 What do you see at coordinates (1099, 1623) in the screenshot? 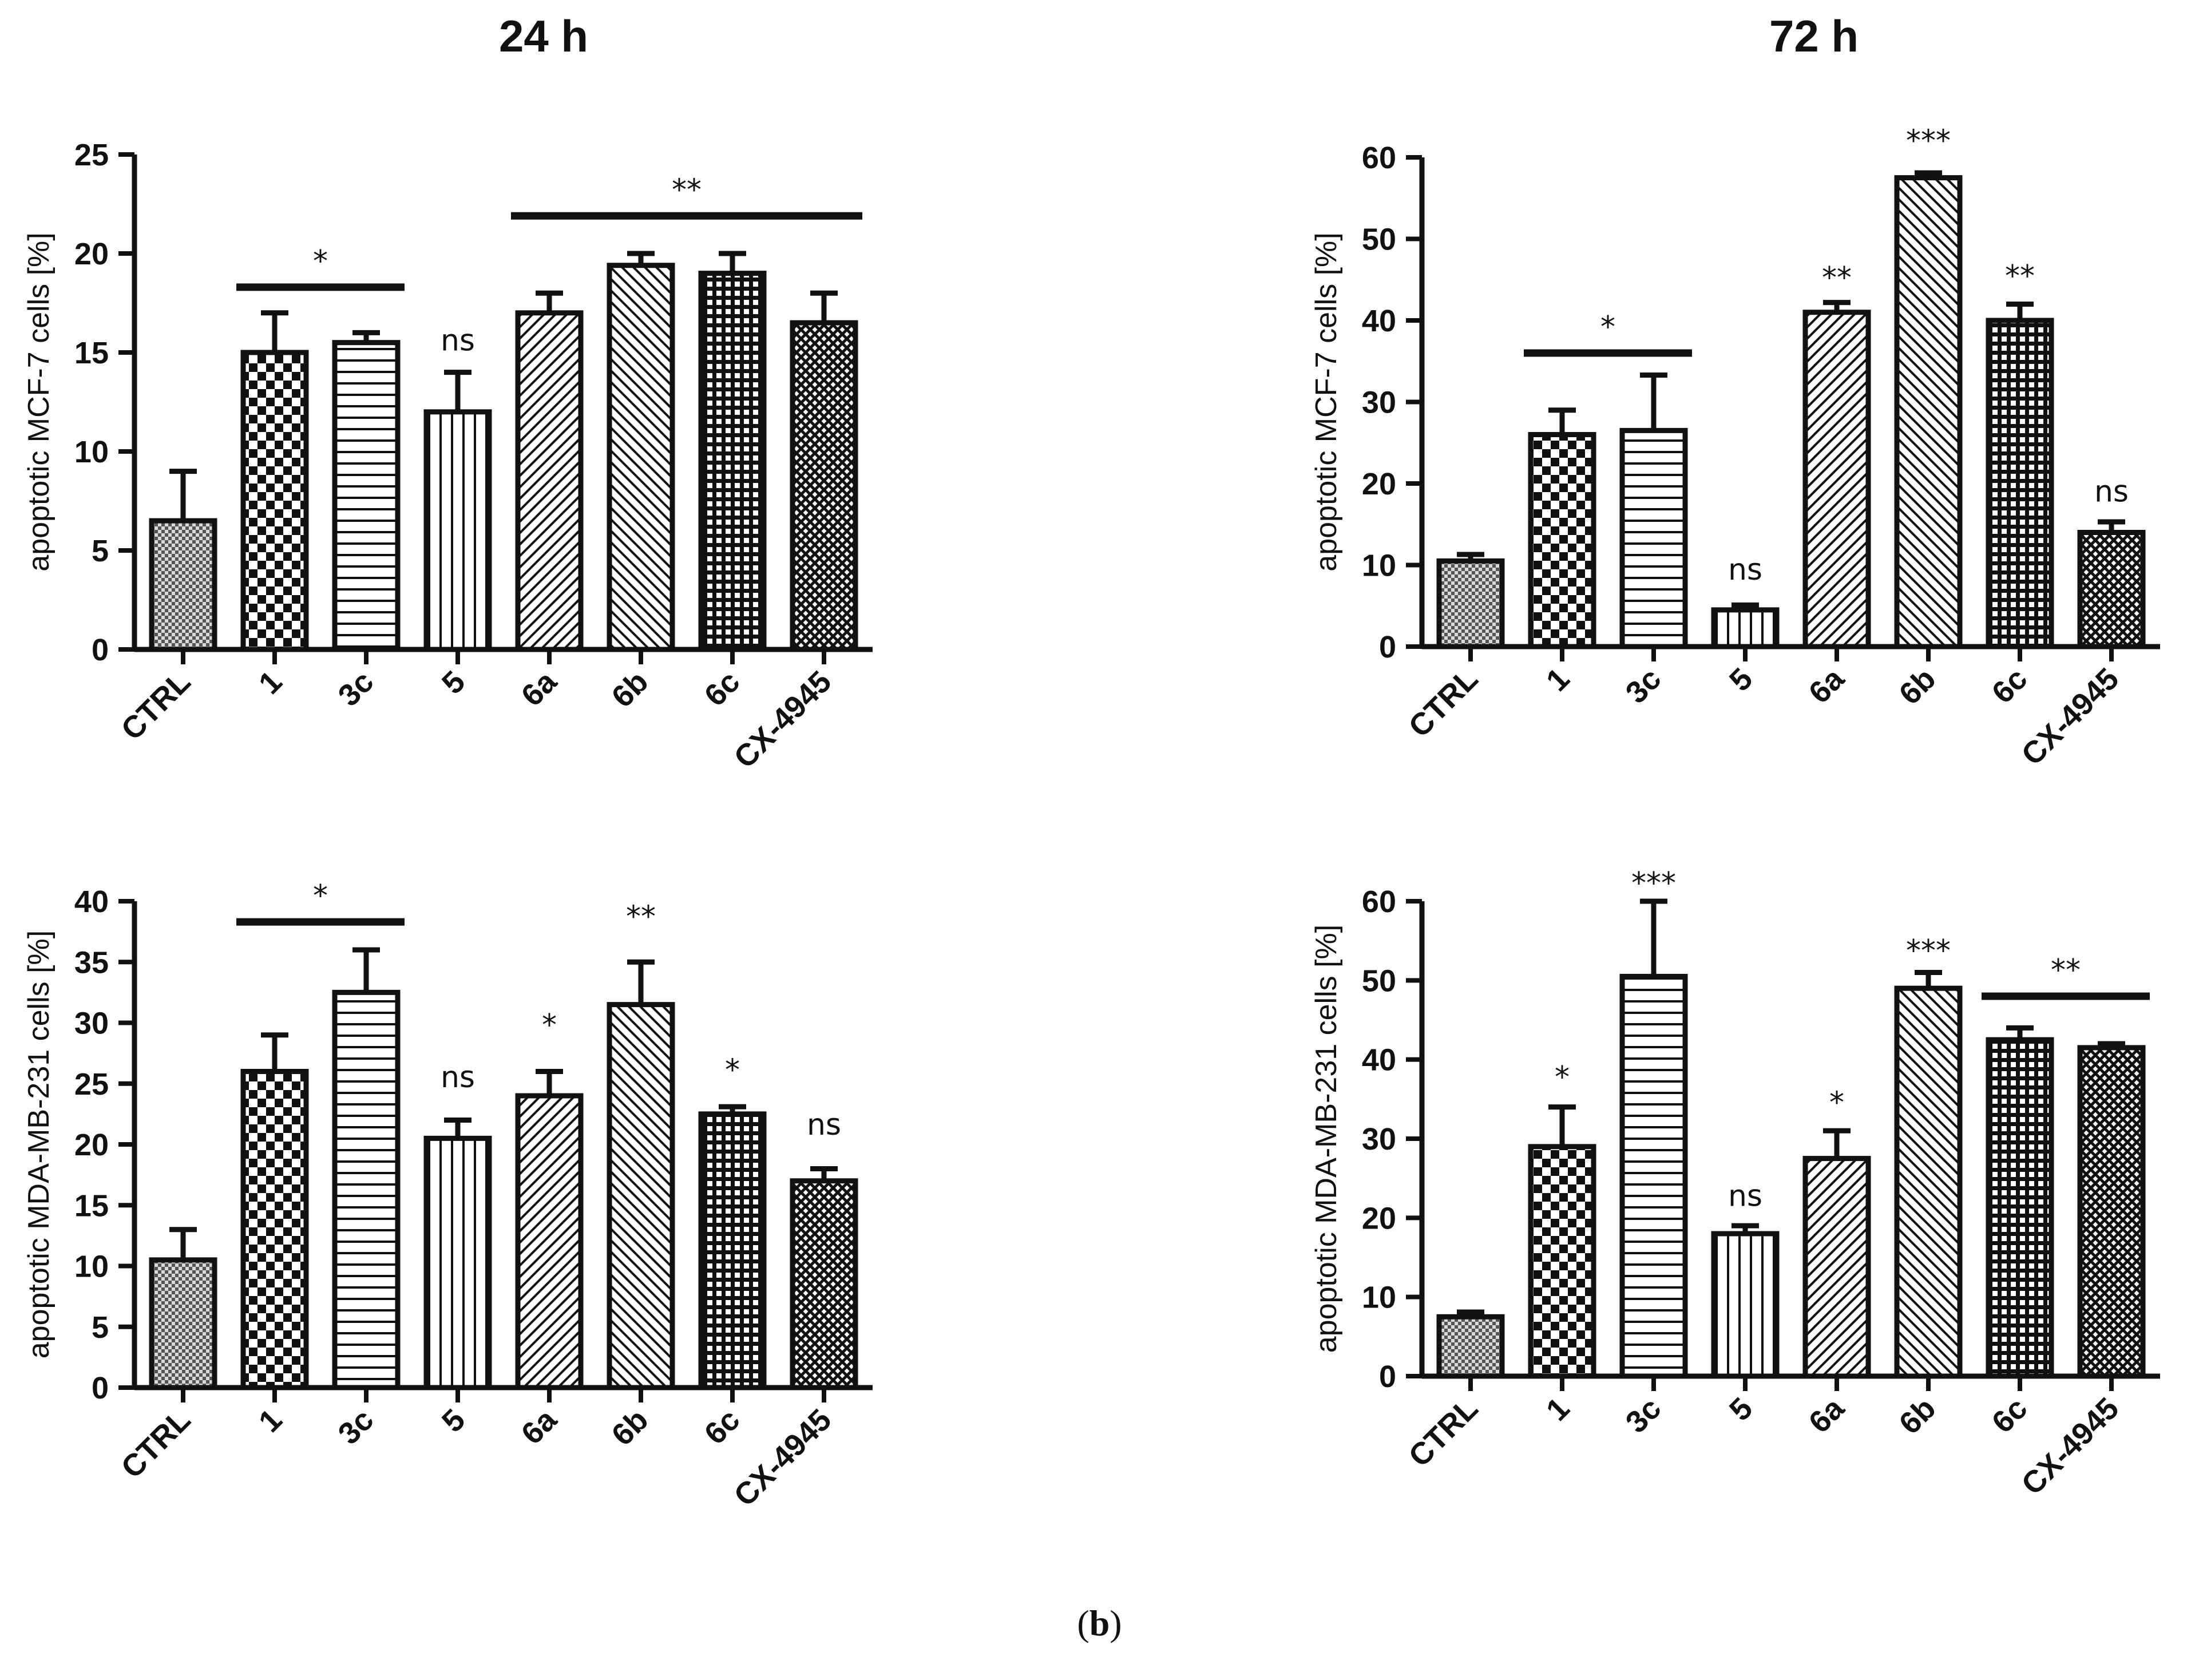
I see `panel-caption: (b)` at bounding box center [1099, 1623].